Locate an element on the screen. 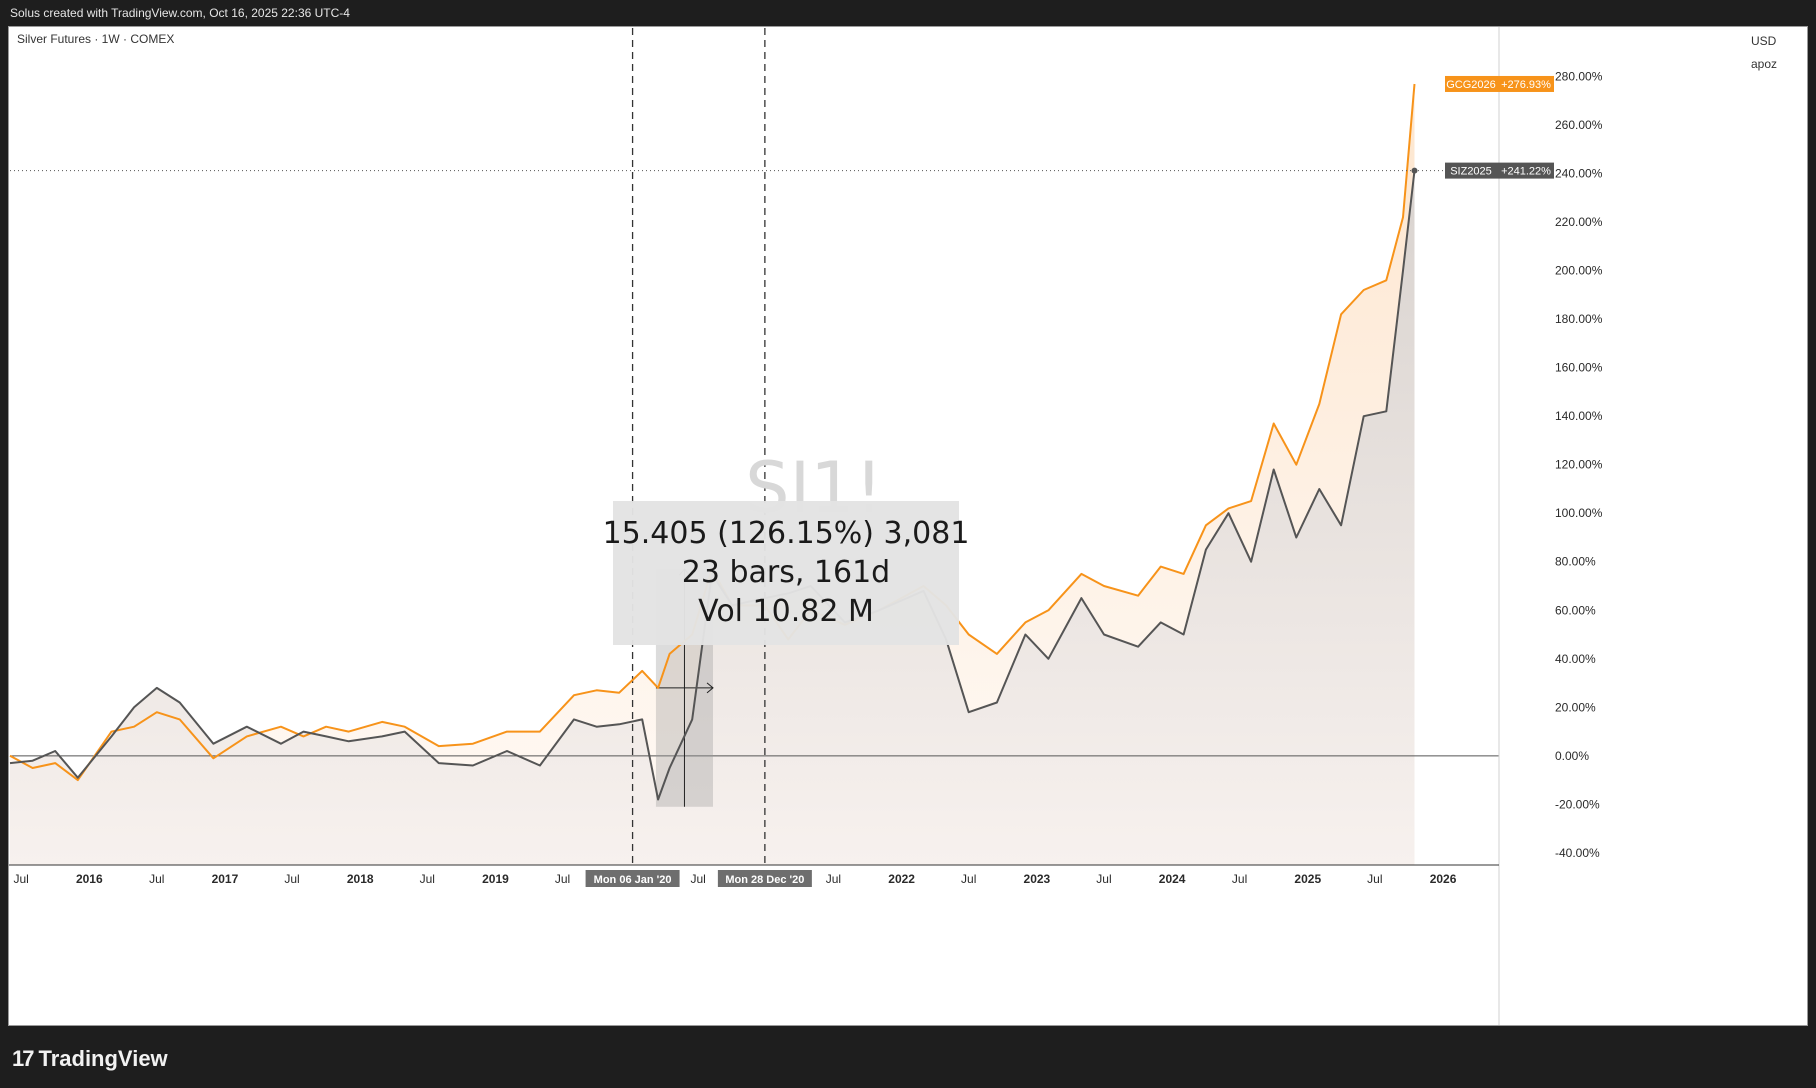 This screenshot has width=1816, height=1088. y-tick-label: 0.00% is located at coordinates (1572, 756).